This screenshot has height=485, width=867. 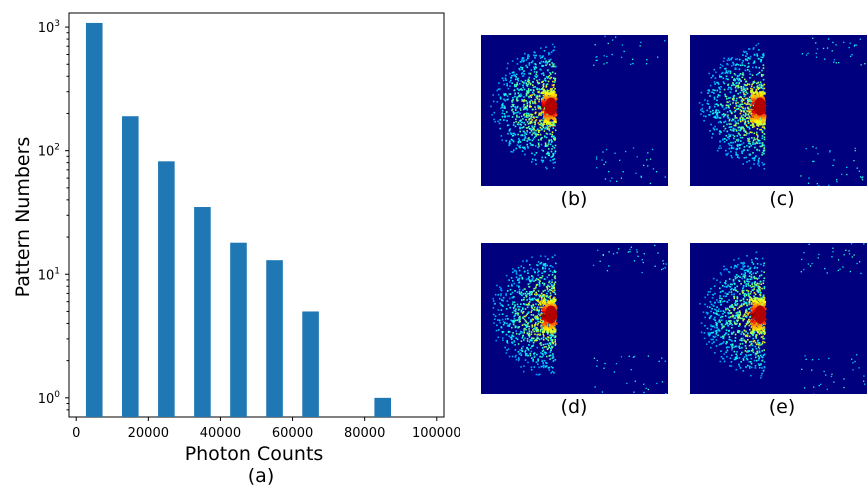 What do you see at coordinates (23, 217) in the screenshot?
I see `y-axis-label: Pattern Numbers` at bounding box center [23, 217].